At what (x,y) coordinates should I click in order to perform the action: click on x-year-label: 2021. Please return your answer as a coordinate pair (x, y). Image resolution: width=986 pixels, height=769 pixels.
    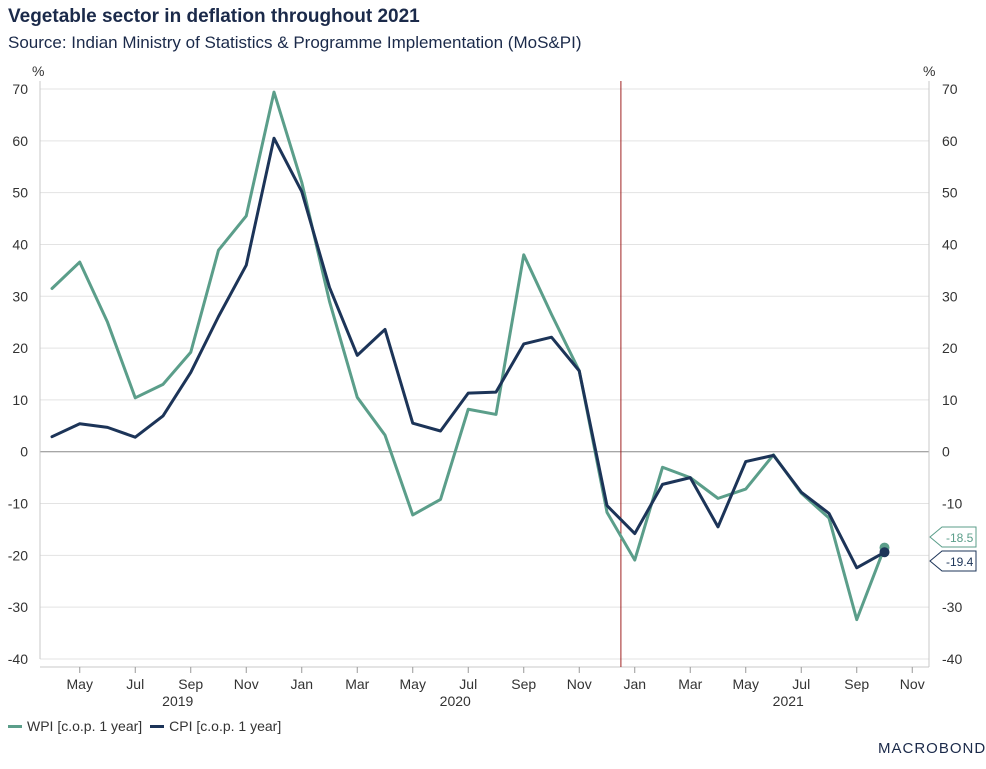
    Looking at the image, I should click on (788, 701).